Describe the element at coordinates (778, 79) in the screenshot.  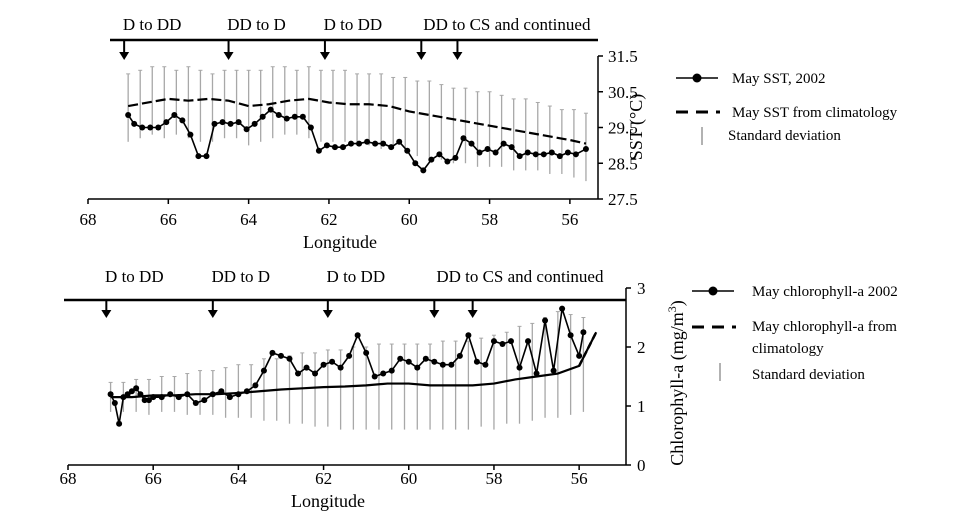
I see `sst-legend-observed-label: May SST, 2002` at that location.